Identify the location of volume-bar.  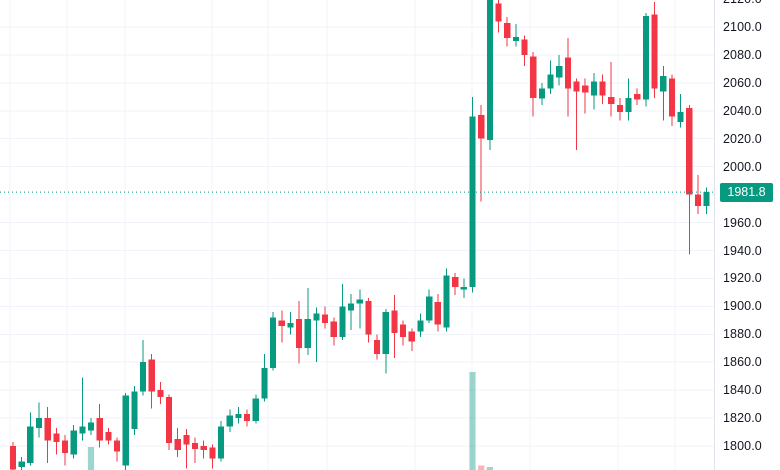
(489, 468).